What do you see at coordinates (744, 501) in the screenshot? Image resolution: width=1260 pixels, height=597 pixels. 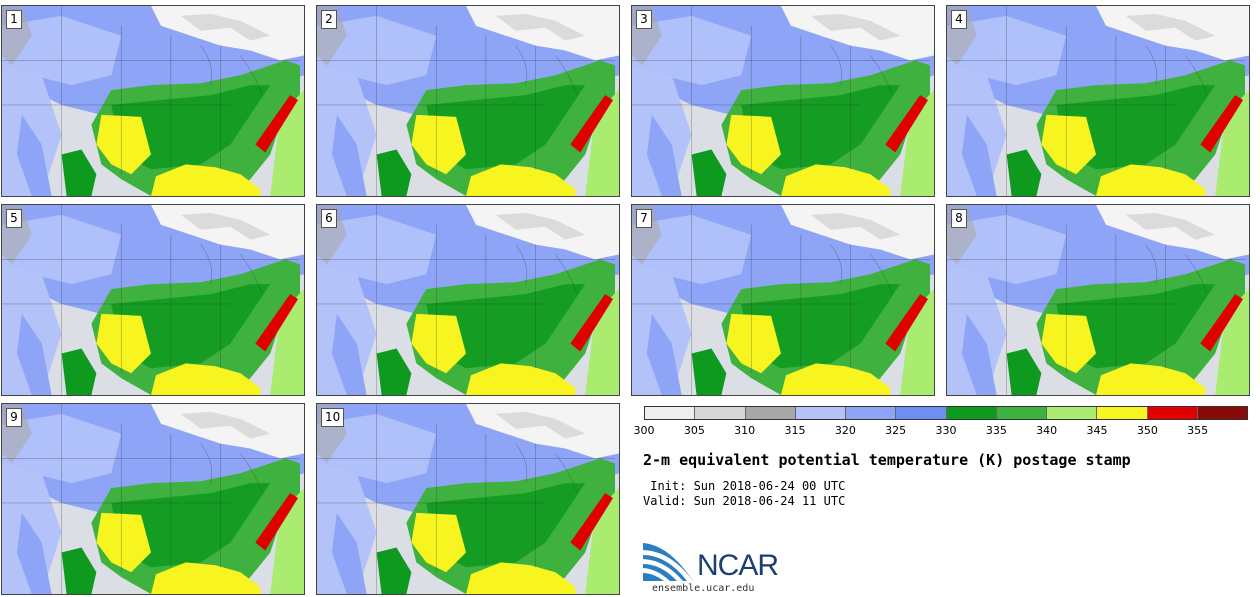 I see `valid-time: Valid: Sun 2018-06-24 11 UTC` at bounding box center [744, 501].